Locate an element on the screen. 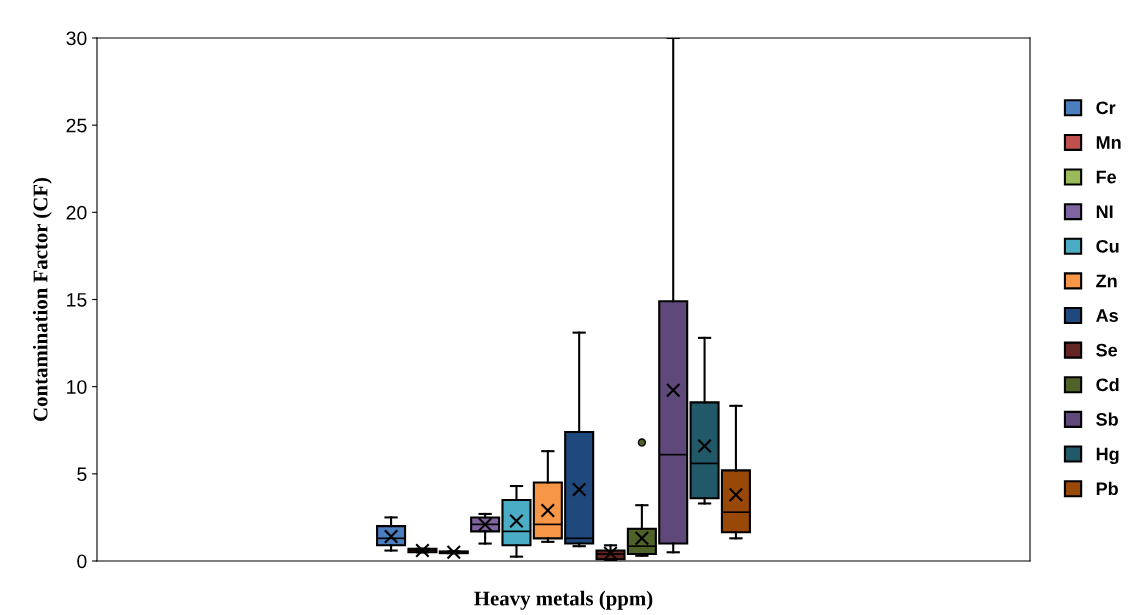 The height and width of the screenshot is (615, 1130). legend-label: Cu is located at coordinates (1107, 246).